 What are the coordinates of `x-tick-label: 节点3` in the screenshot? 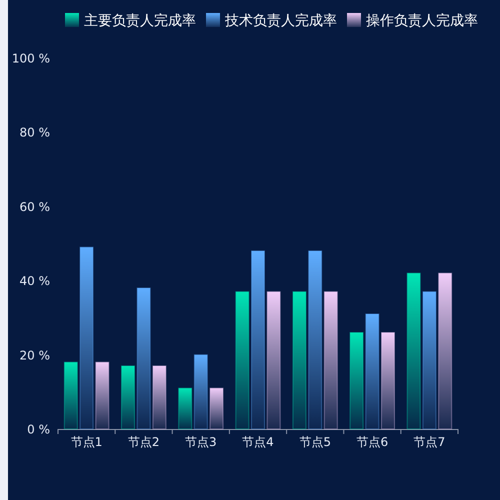 It's located at (201, 442).